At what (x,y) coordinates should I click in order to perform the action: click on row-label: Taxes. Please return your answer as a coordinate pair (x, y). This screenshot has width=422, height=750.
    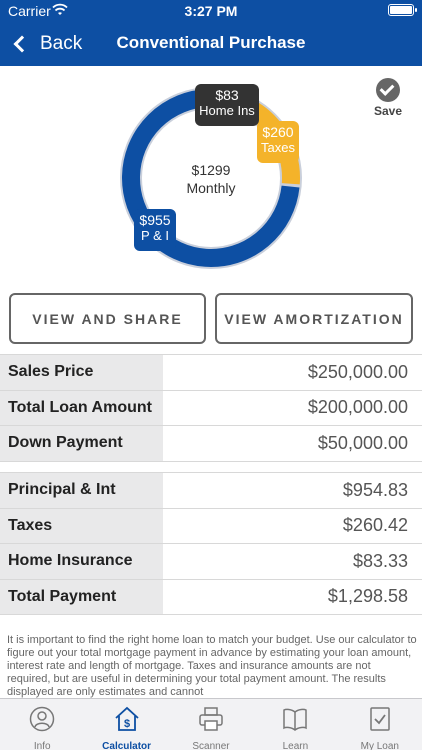
    Looking at the image, I should click on (81, 525).